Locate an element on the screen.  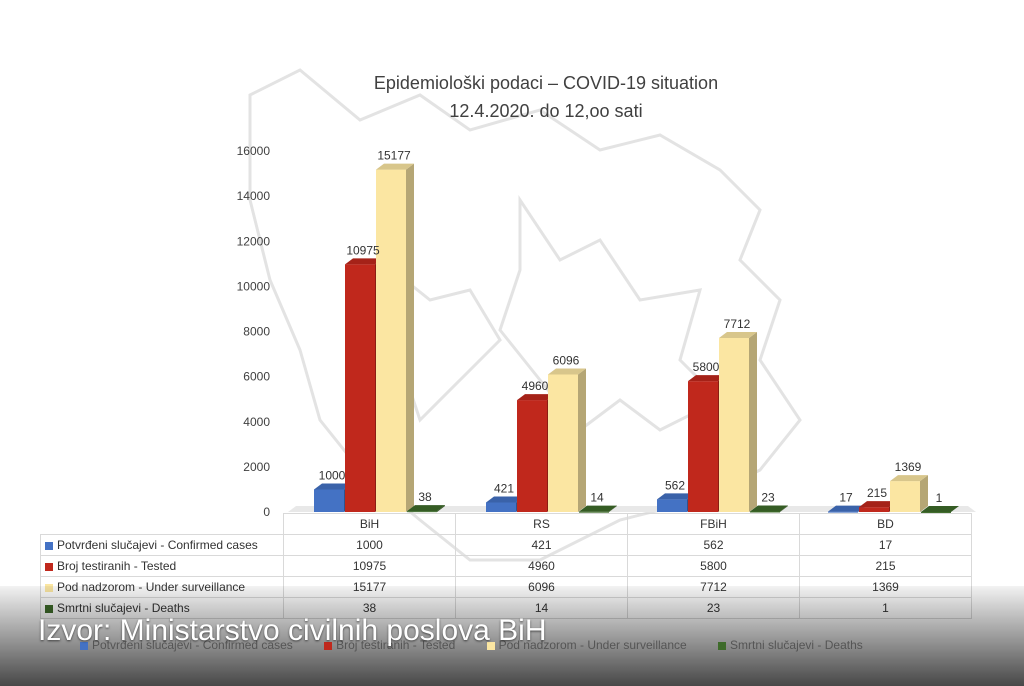
table-header-row: BiH RS FBiH BD is located at coordinates (506, 524).